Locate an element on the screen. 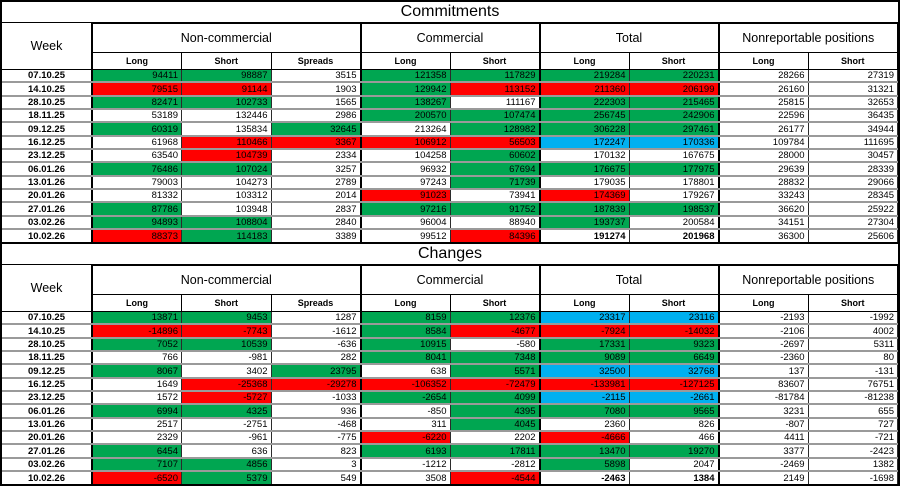 This screenshot has height=486, width=900. value-cell: 104258 is located at coordinates (405, 156).